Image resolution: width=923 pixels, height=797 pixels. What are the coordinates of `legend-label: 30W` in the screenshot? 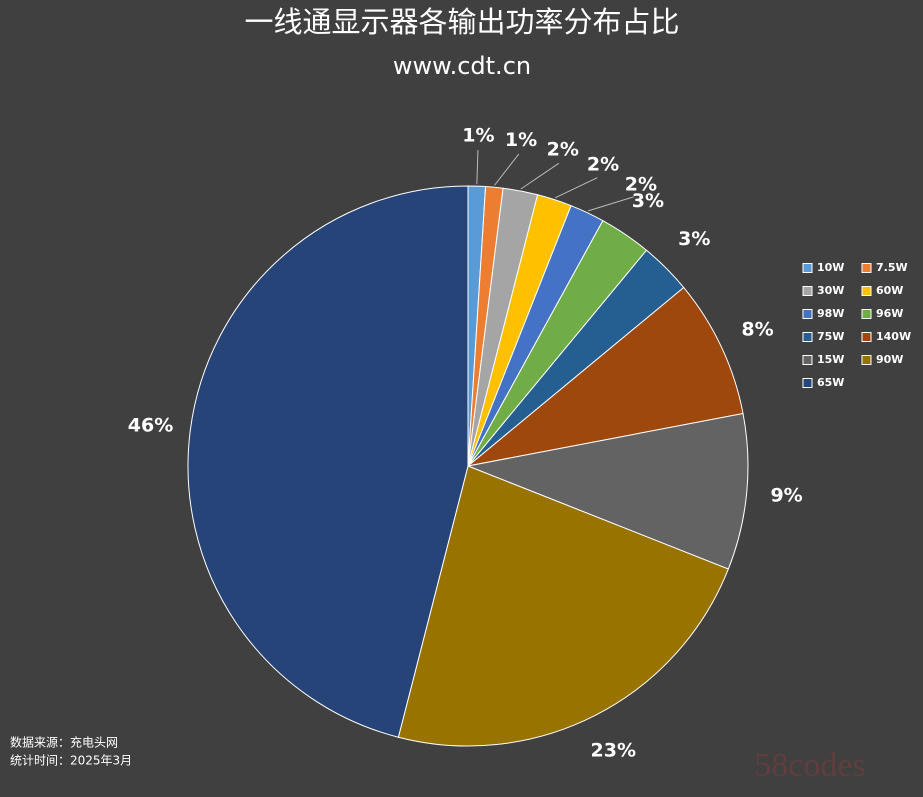 It's located at (830, 290).